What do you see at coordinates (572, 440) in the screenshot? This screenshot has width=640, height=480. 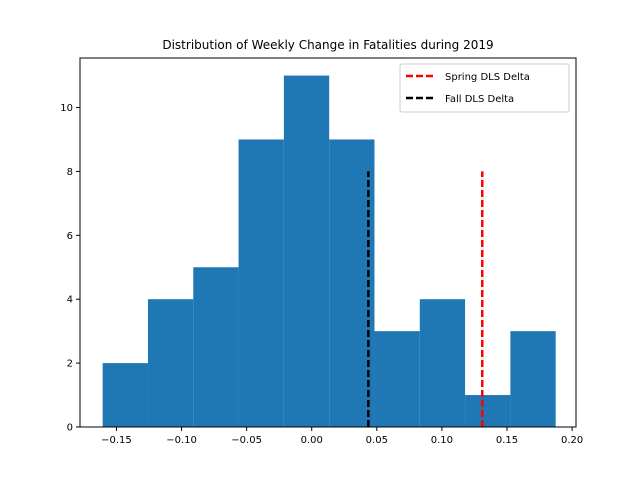 I see `x-tick-label: 0.20` at bounding box center [572, 440].